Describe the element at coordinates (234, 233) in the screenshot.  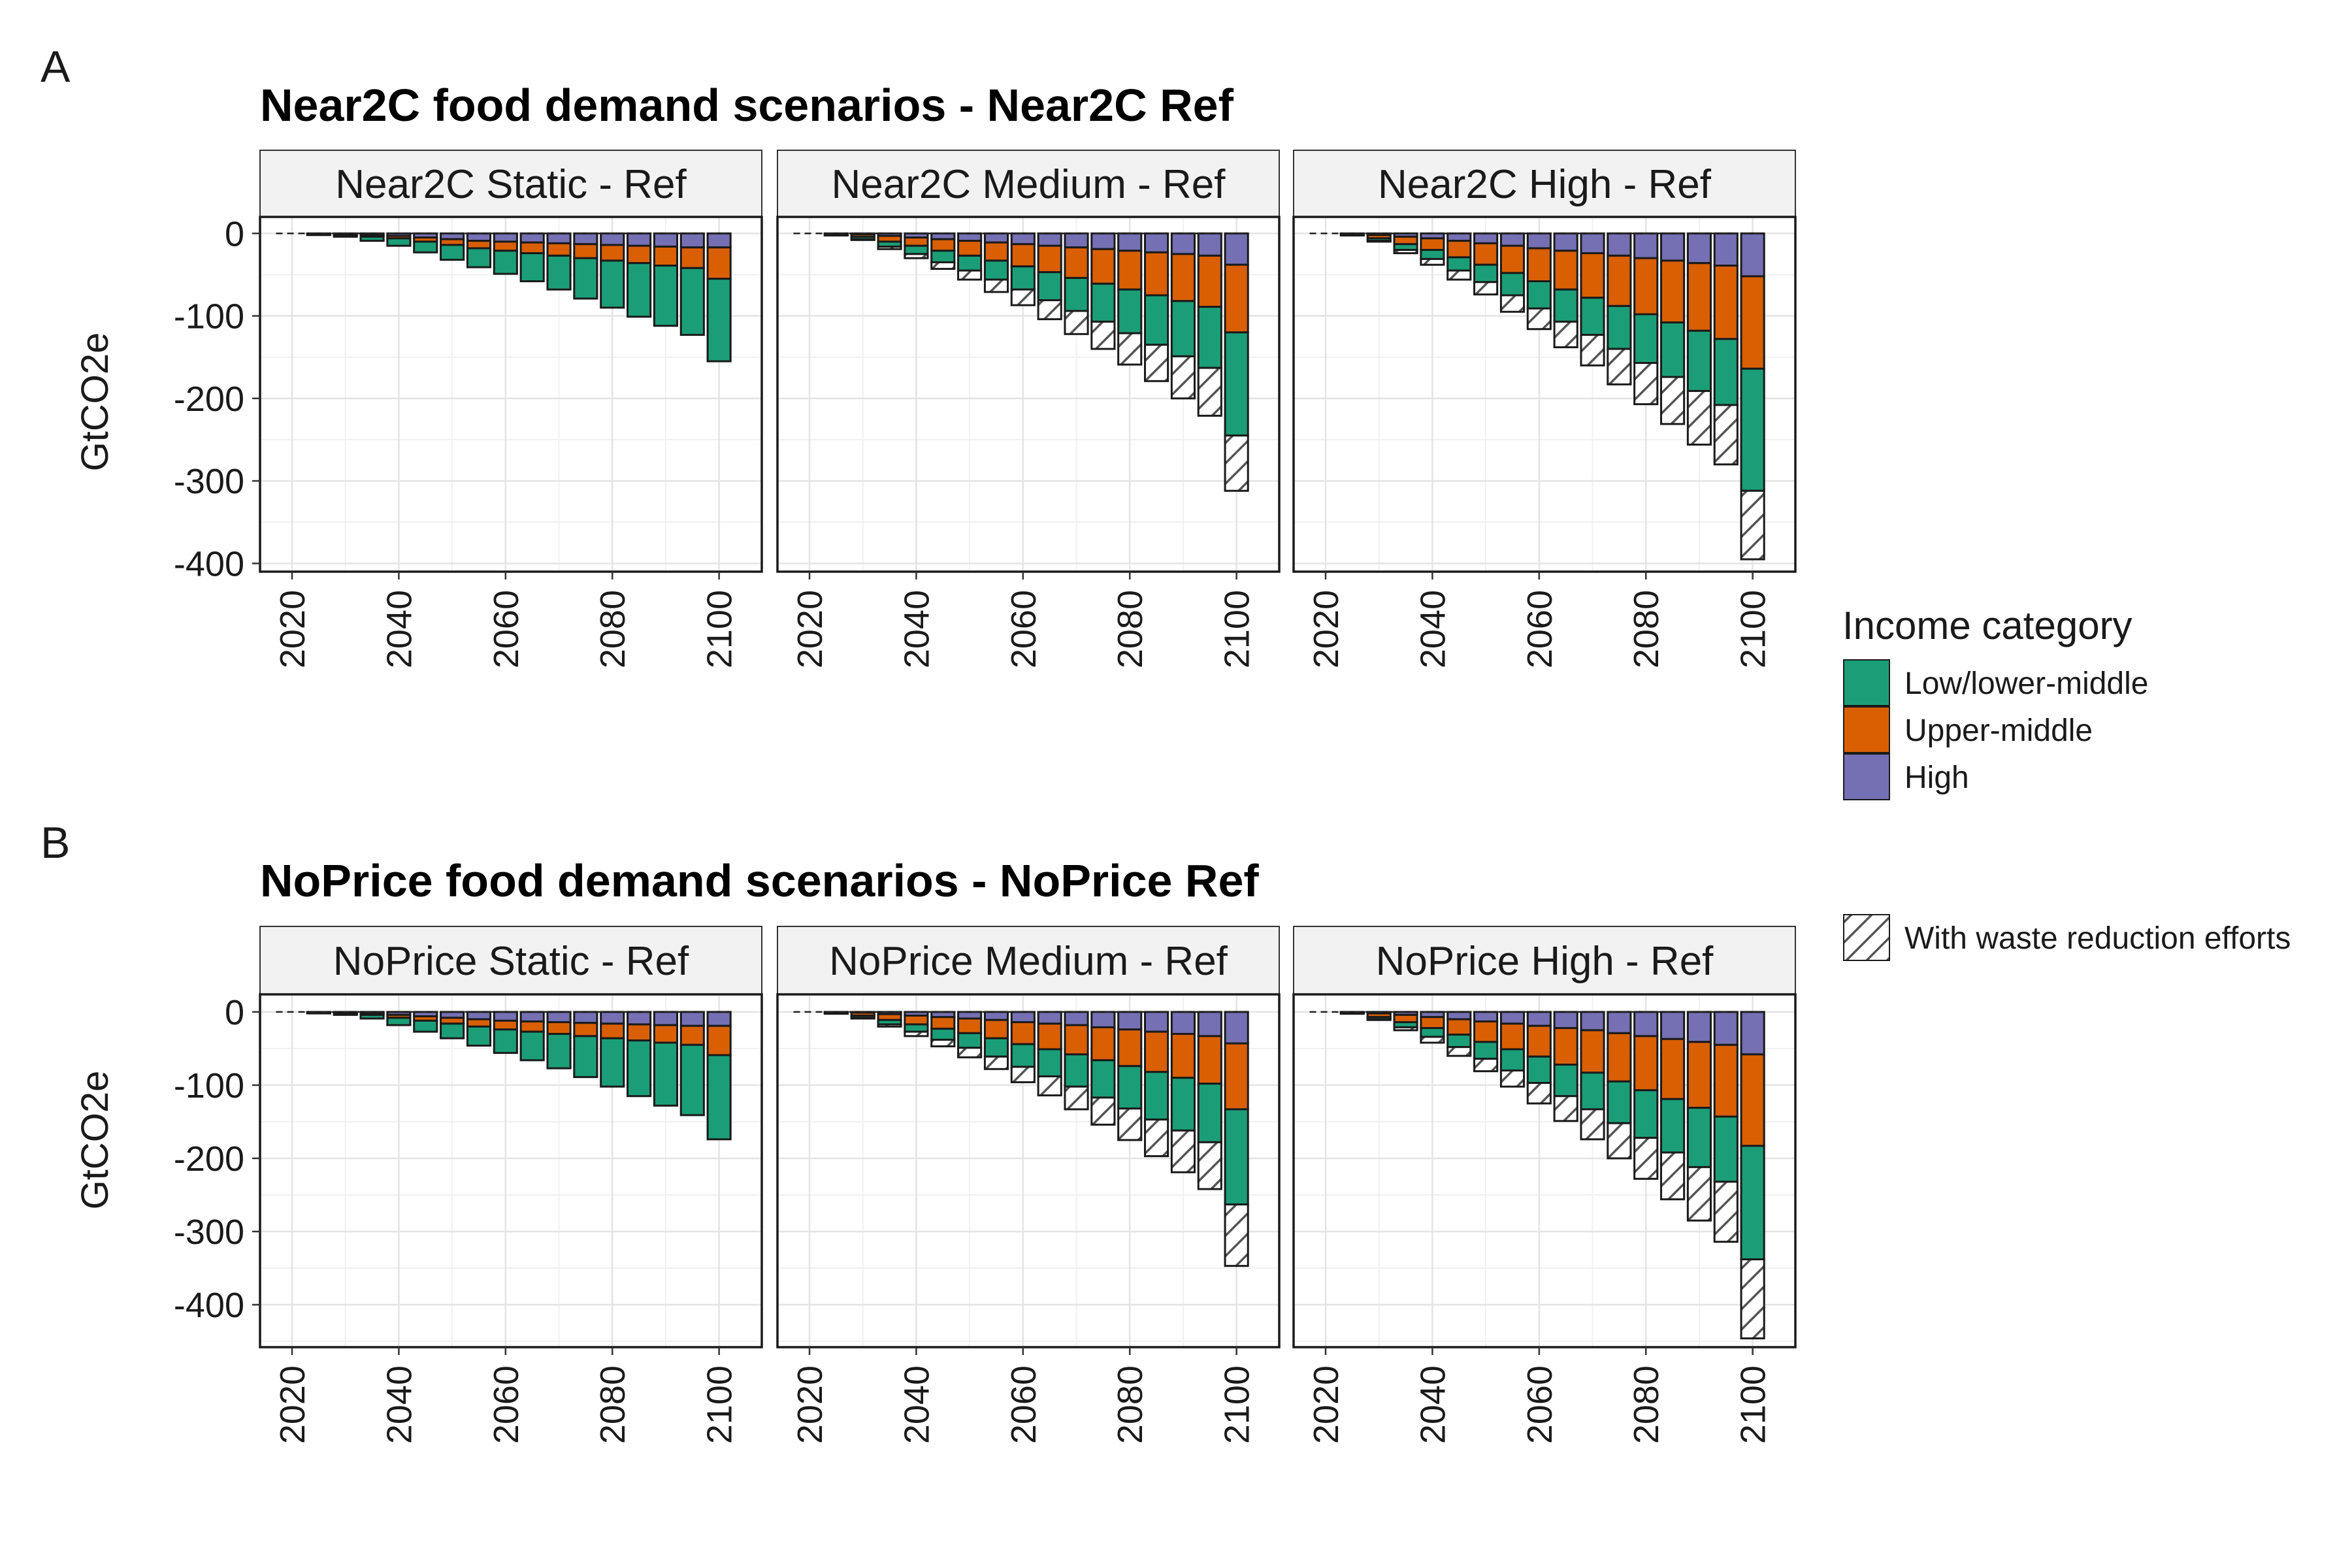
I see `y-tick-label: 0` at that location.